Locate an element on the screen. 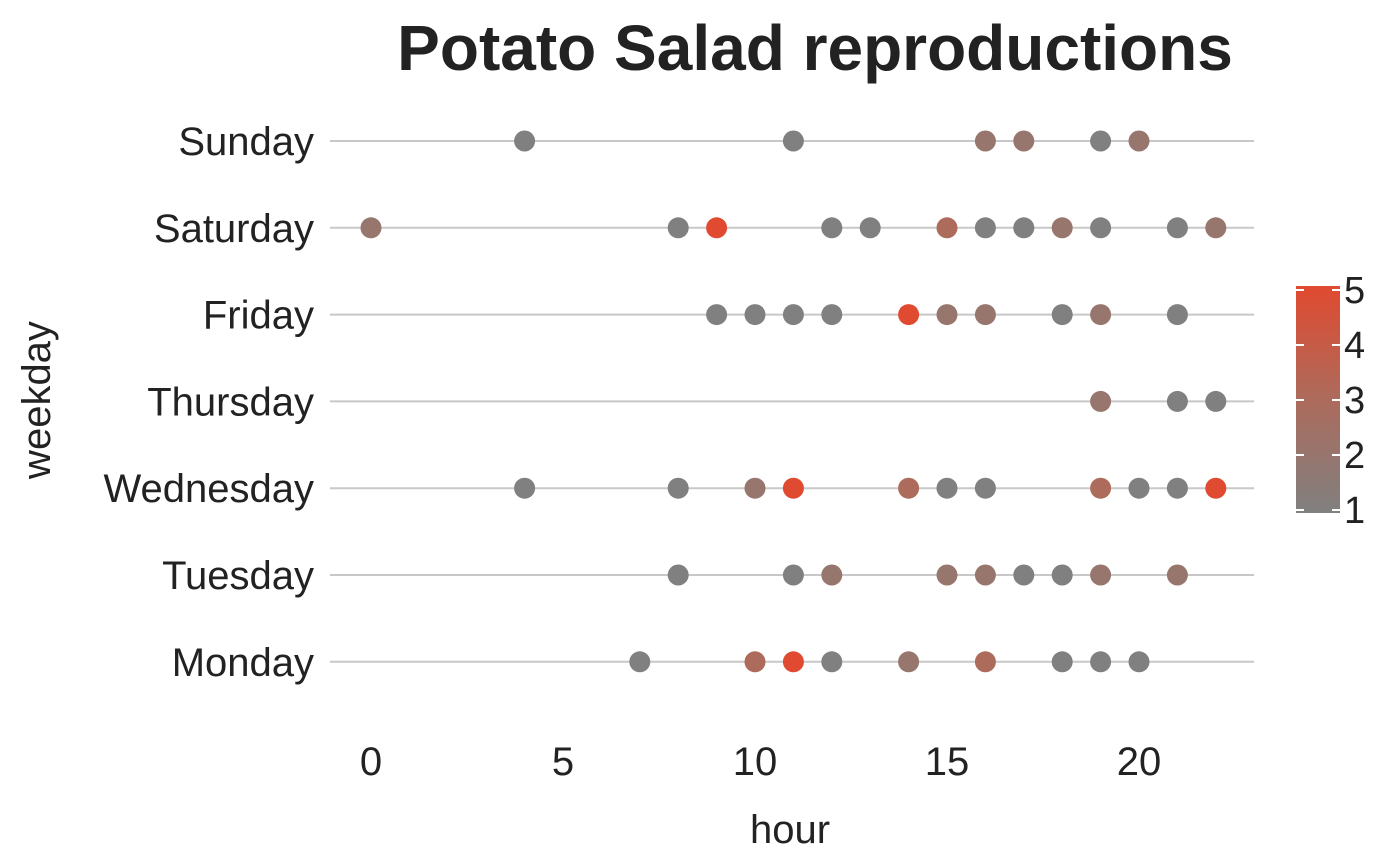 This screenshot has height=865, width=1400. legend-tick-label: 1 is located at coordinates (1354, 511).